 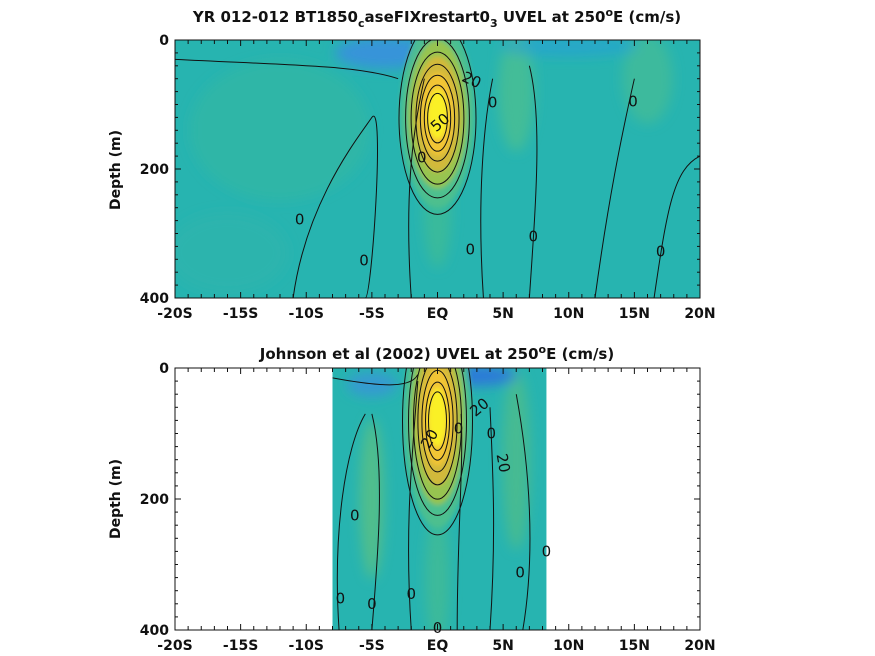 I want to click on jet-core, so click(x=437, y=448).